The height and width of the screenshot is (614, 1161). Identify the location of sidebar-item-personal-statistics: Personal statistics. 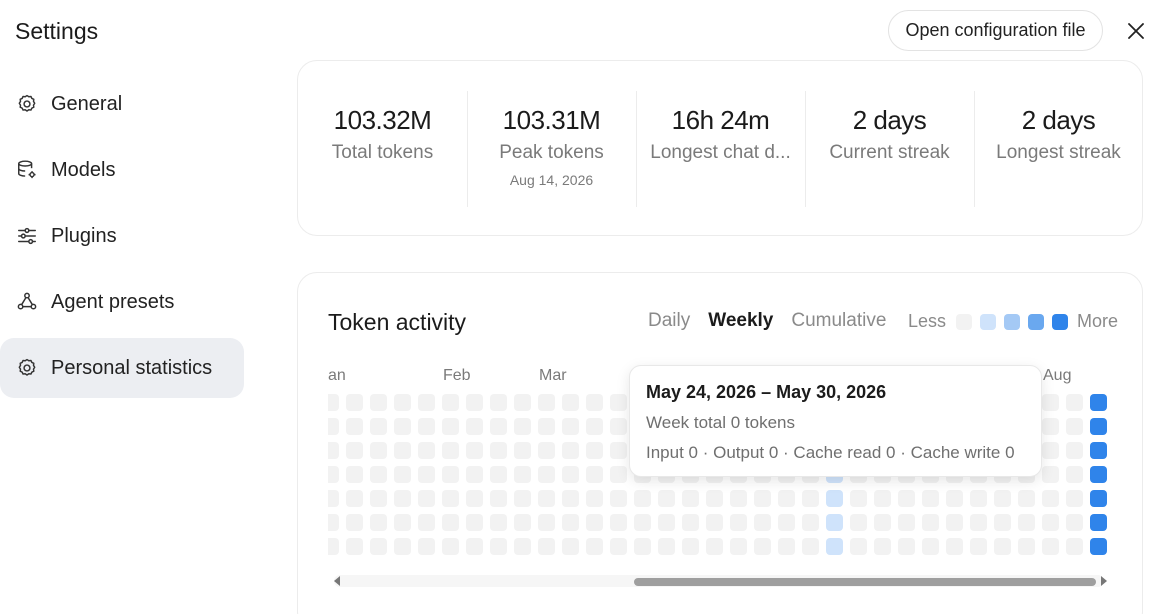
(122, 368).